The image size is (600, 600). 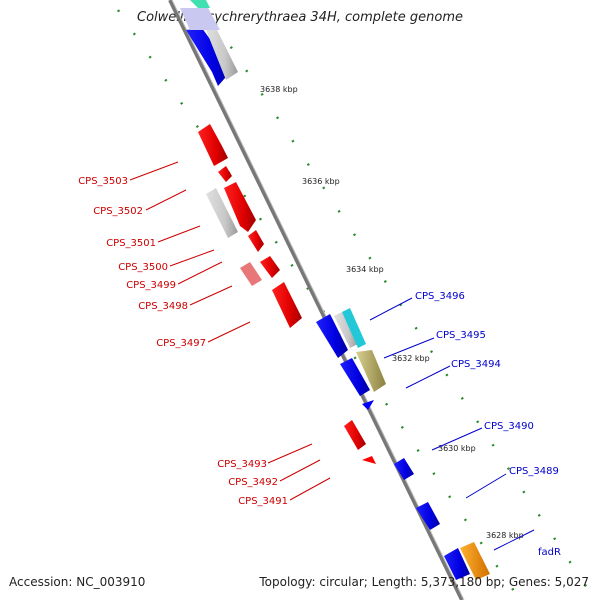 I want to click on left-gene-label: CPS_3499, so click(x=151, y=285).